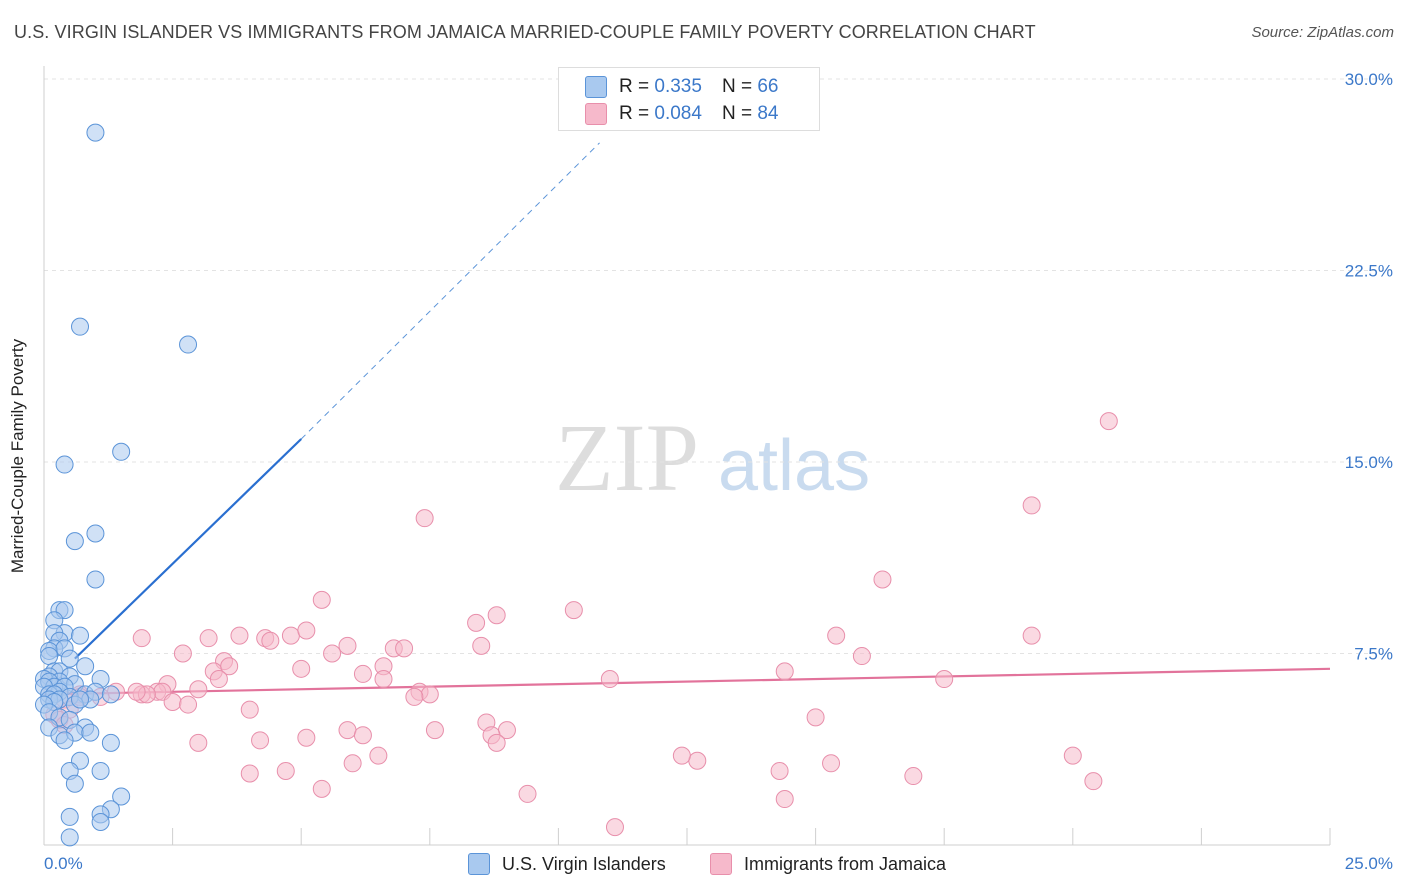  Describe the element at coordinates (678, 86) in the screenshot. I see `legend-r-value: 0.335` at that location.